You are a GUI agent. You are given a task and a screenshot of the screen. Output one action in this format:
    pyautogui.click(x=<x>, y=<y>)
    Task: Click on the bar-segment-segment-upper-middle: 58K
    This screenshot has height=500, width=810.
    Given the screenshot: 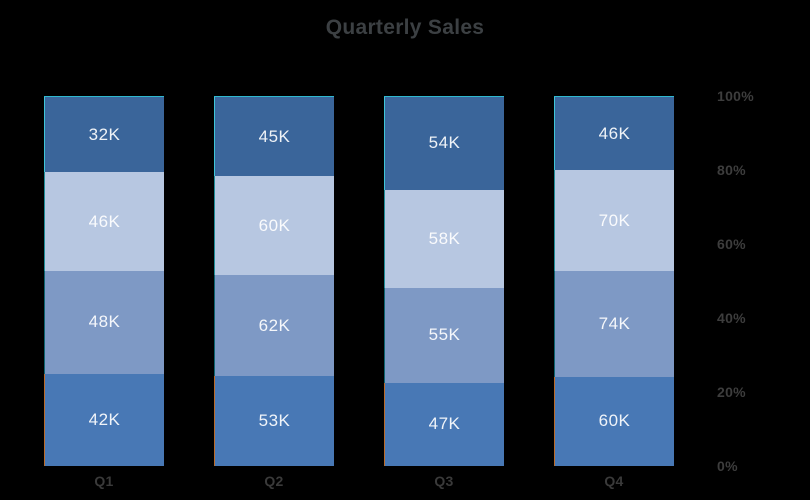 What is the action you would take?
    pyautogui.click(x=444, y=239)
    